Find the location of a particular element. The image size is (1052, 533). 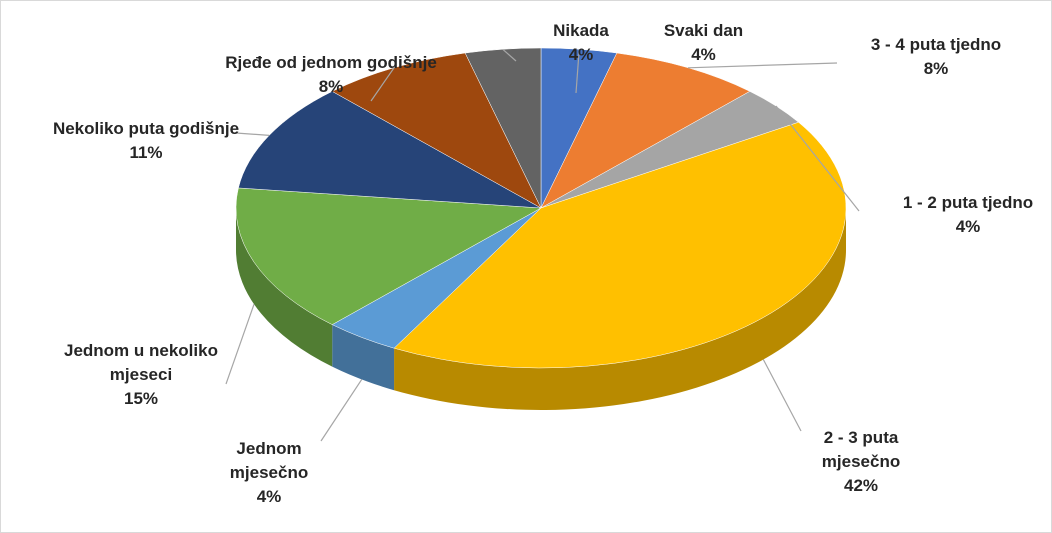

data-label: Rjeđe od jednom godišnje 8% is located at coordinates (331, 75).